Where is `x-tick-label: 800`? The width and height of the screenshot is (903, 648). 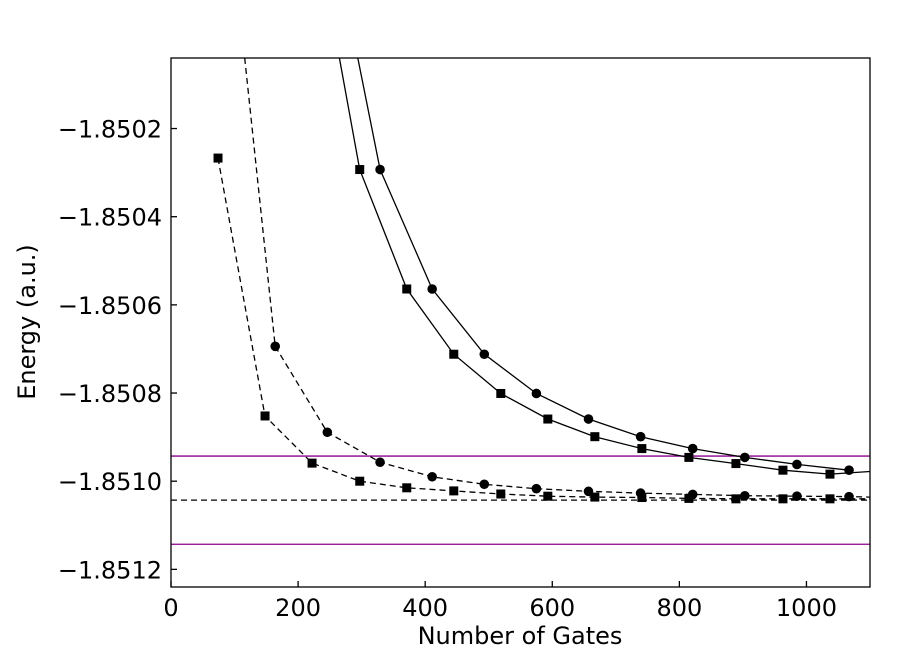
x-tick-label: 800 is located at coordinates (679, 608).